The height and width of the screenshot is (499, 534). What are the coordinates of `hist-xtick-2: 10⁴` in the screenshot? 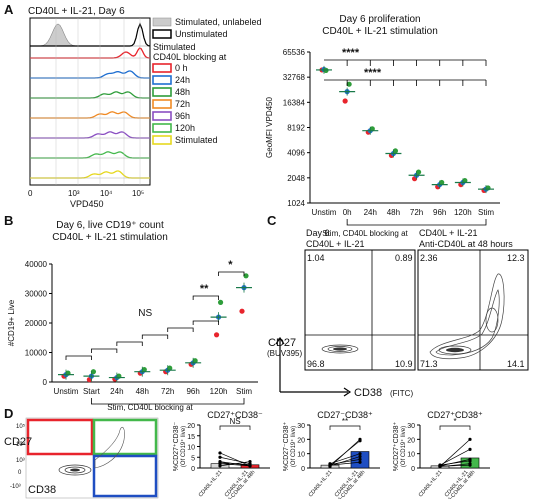 It's located at (106, 193).